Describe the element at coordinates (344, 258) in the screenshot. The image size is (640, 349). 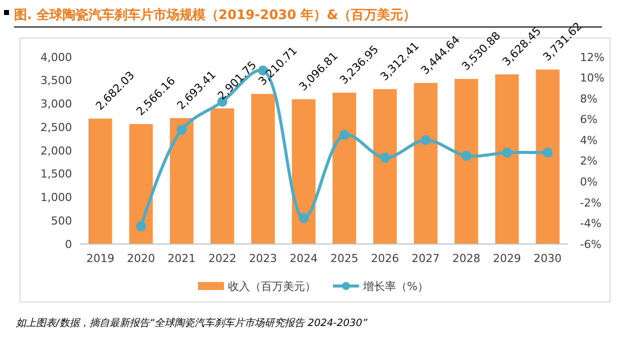
I see `x-tick-label: 2025` at that location.